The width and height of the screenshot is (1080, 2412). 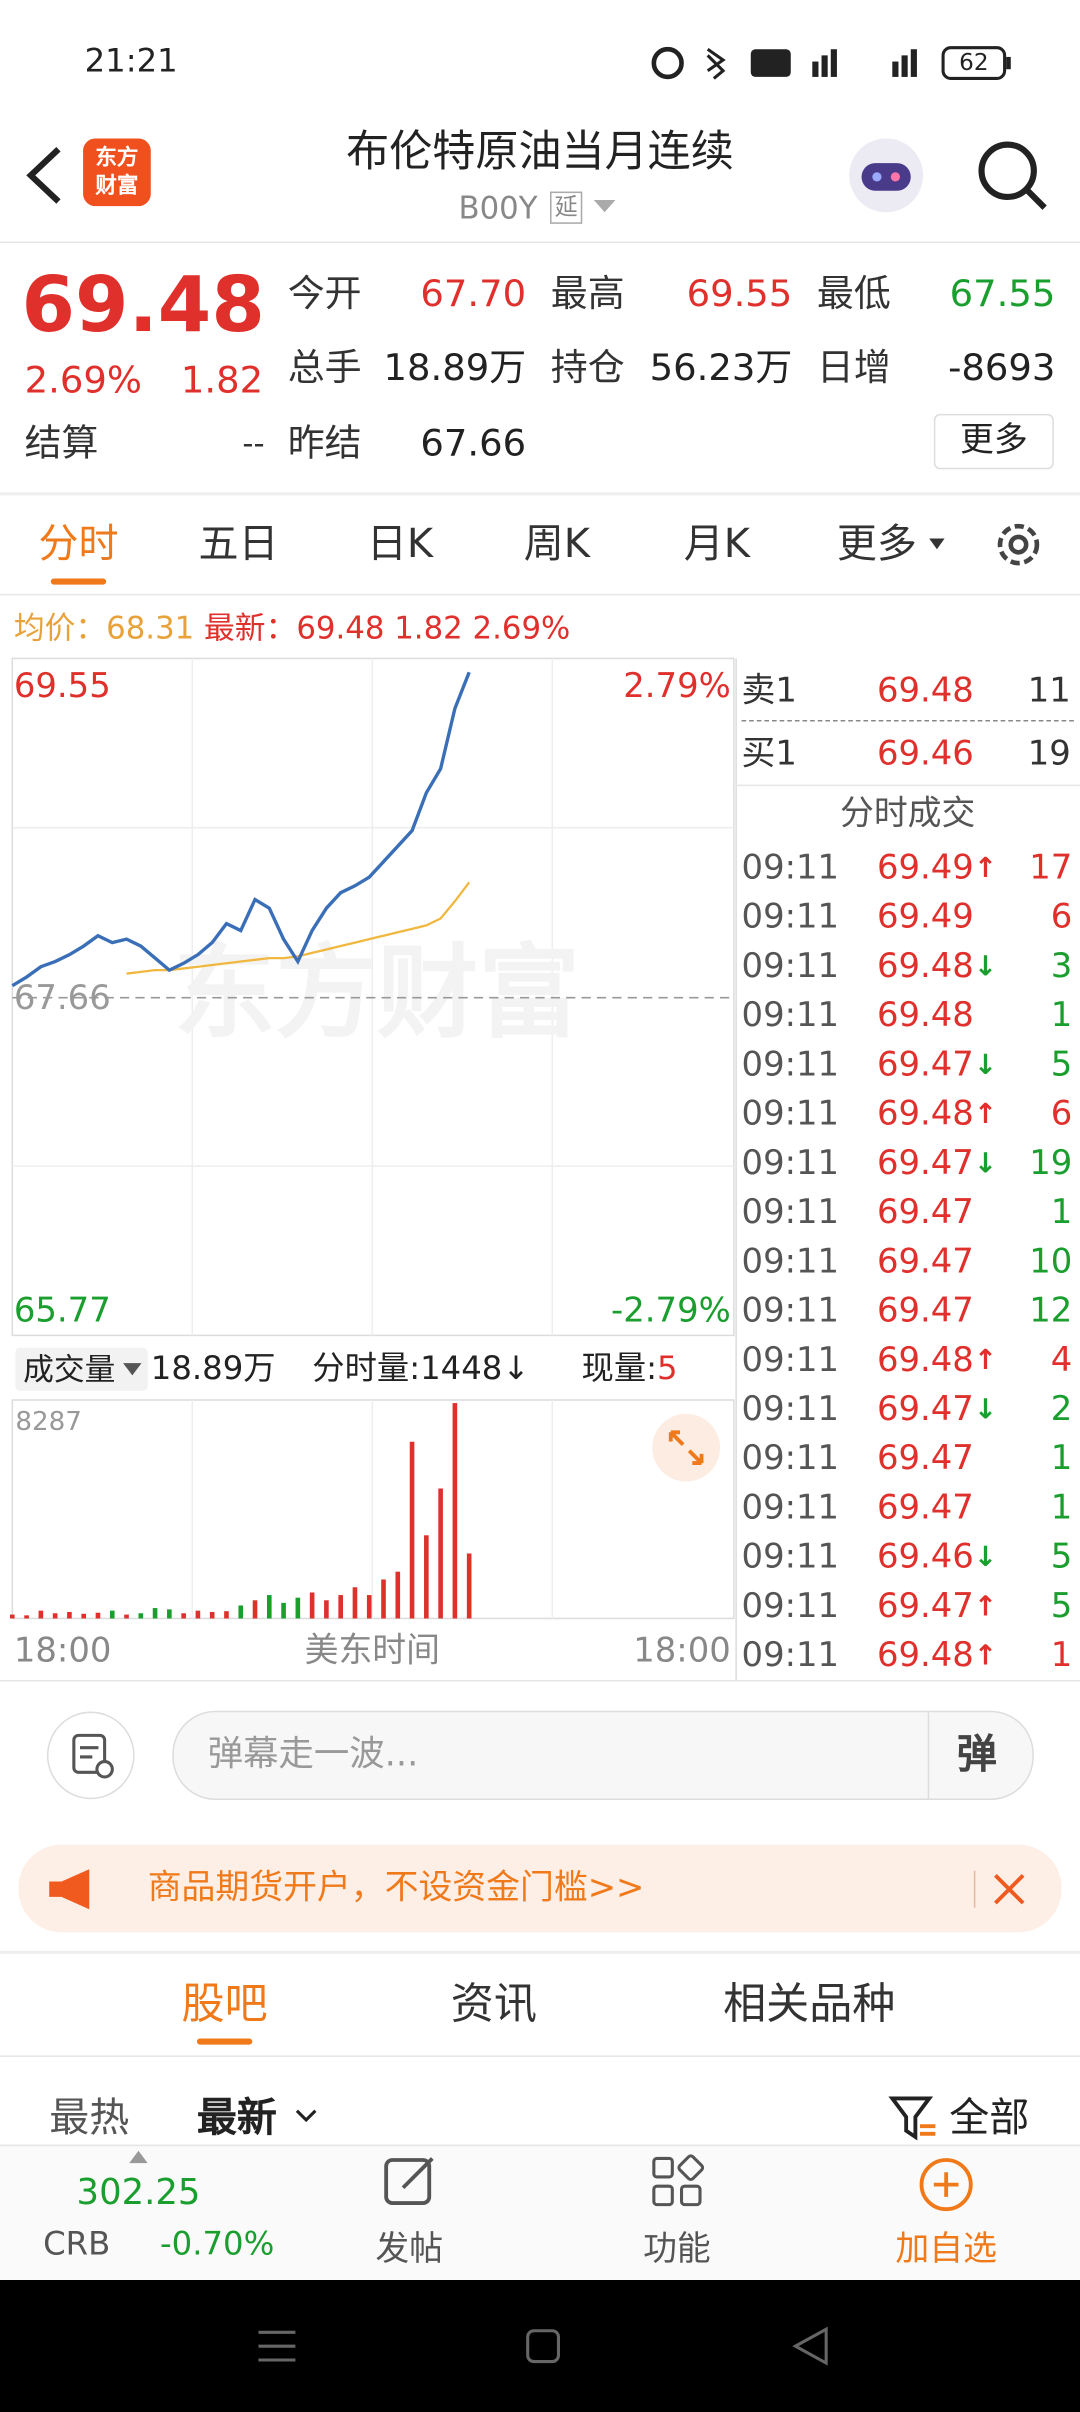 What do you see at coordinates (721, 368) in the screenshot?
I see `field-value: 56.23万` at bounding box center [721, 368].